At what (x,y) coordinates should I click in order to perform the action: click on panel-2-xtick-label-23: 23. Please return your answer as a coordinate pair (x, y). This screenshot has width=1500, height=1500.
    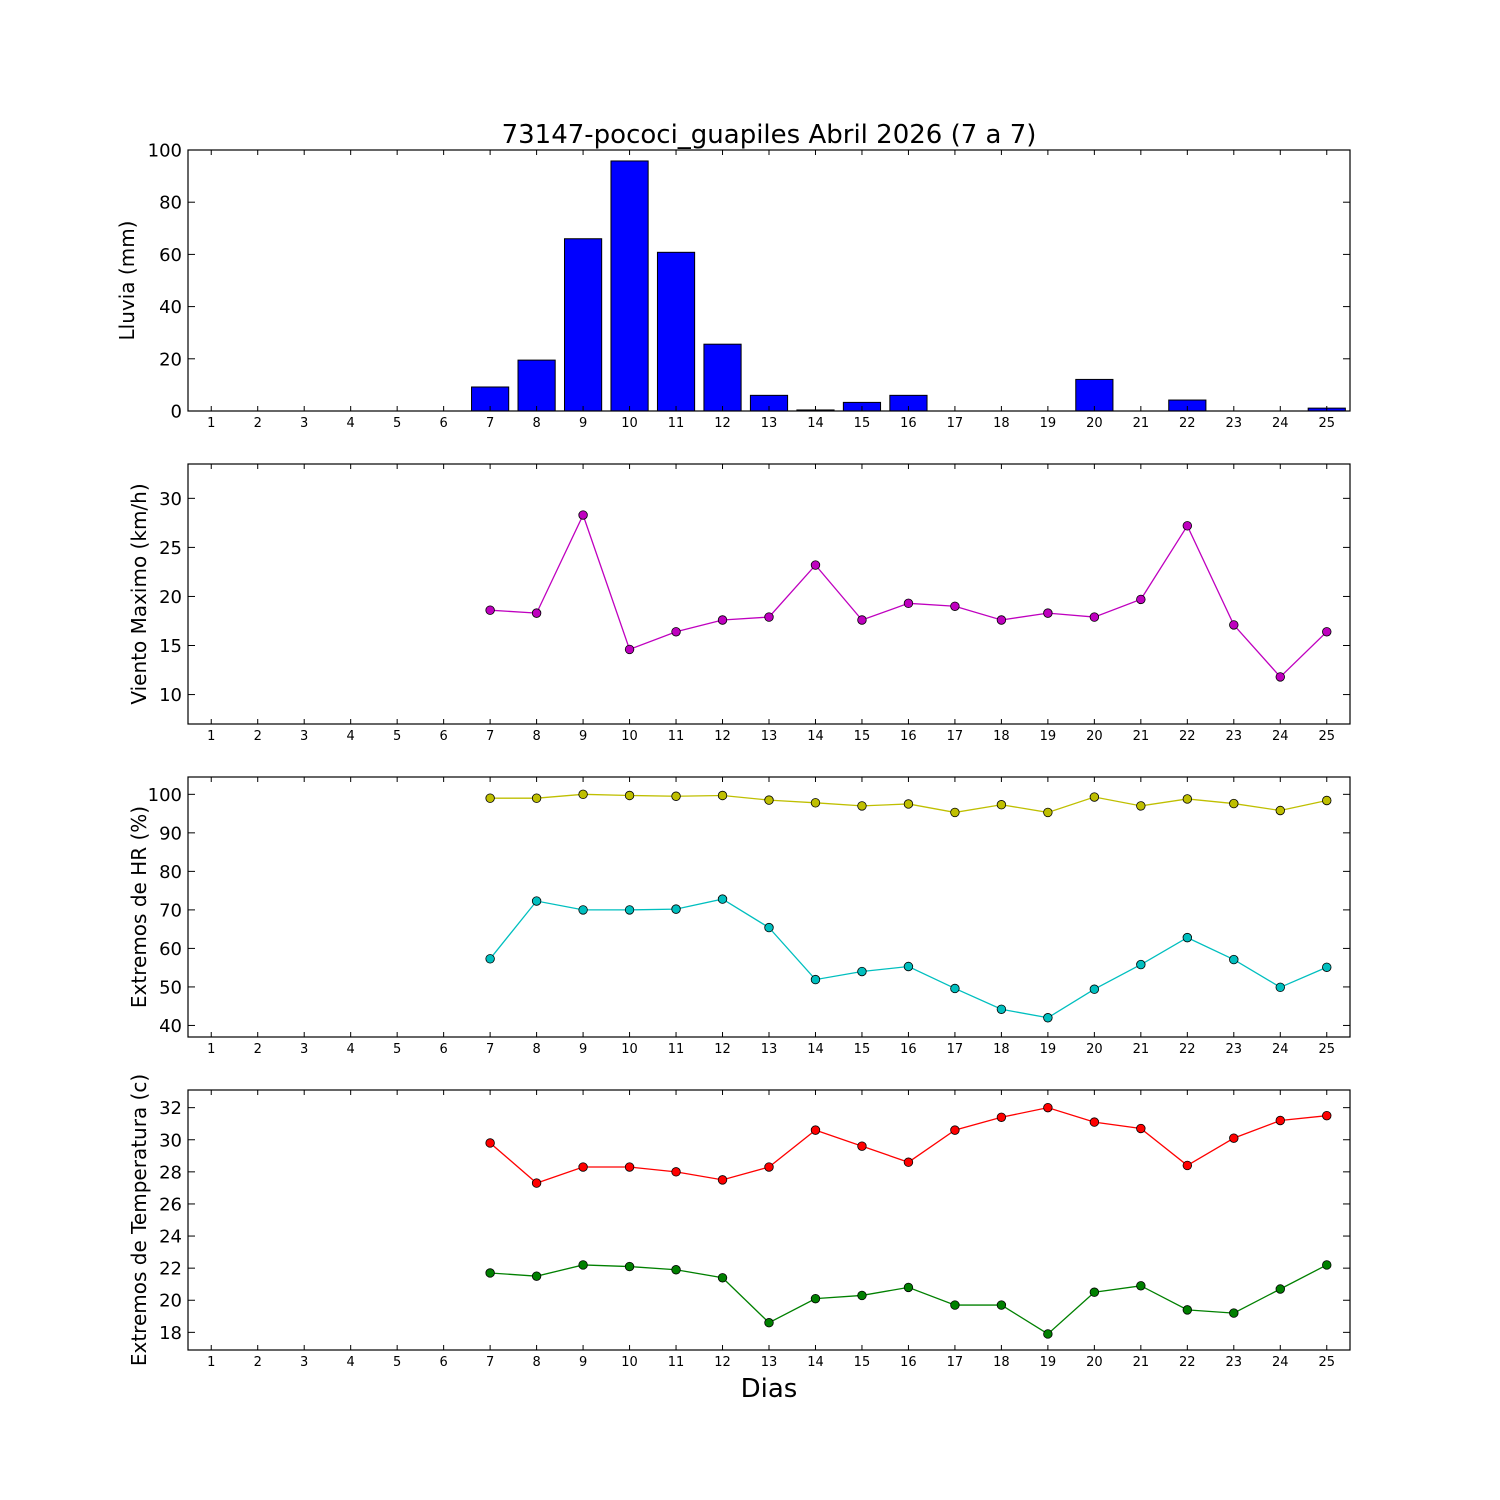
    Looking at the image, I should click on (1234, 736).